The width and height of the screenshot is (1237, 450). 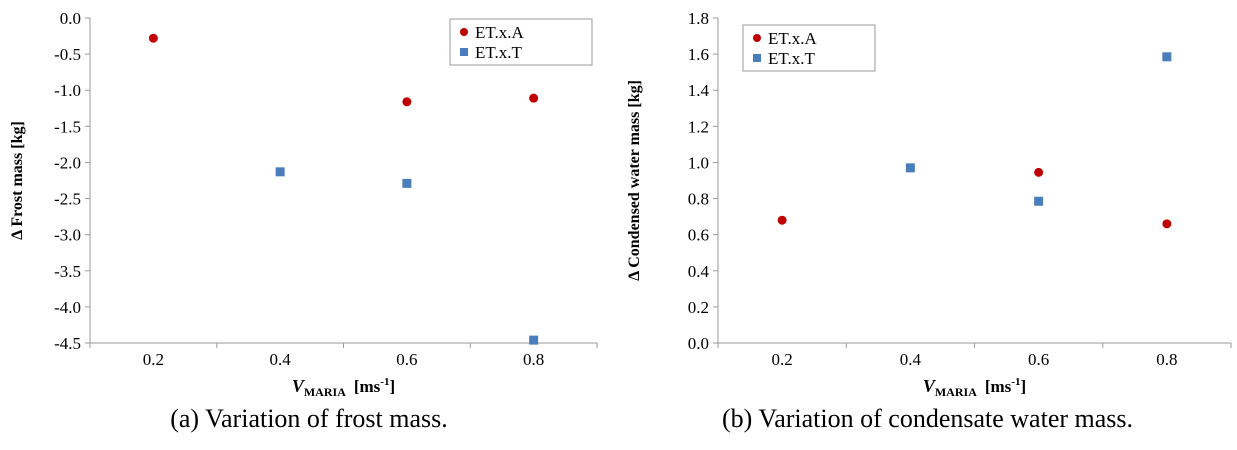 What do you see at coordinates (67, 271) in the screenshot?
I see `y-tick-label: -3.5` at bounding box center [67, 271].